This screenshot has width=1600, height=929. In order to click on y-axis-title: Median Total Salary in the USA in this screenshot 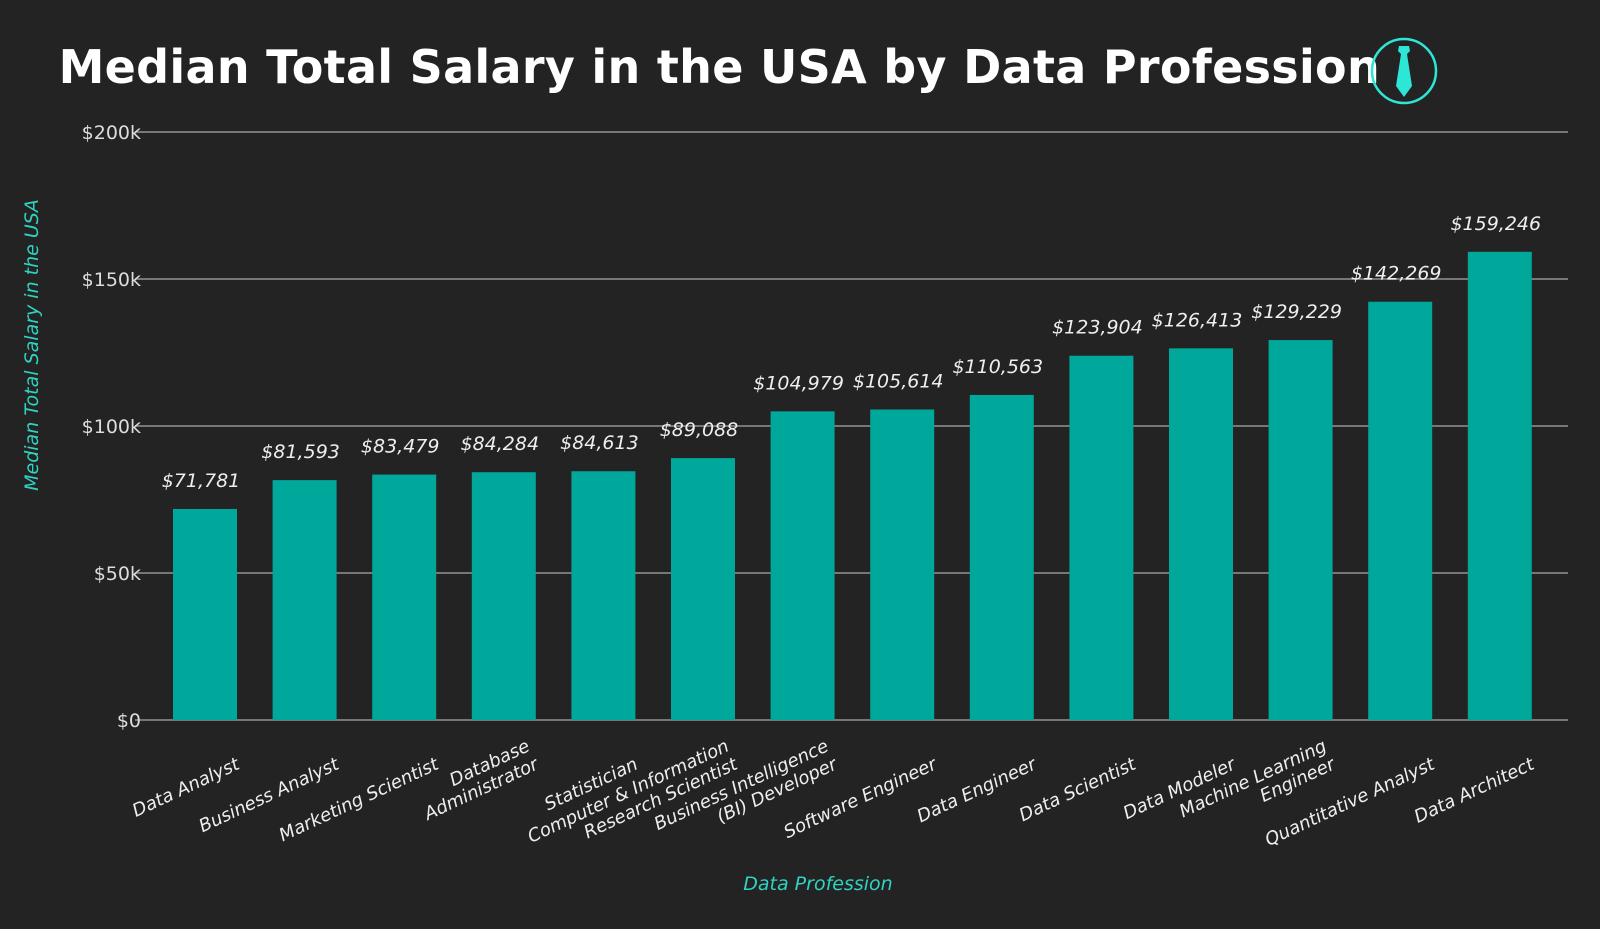, I will do `click(32, 345)`.